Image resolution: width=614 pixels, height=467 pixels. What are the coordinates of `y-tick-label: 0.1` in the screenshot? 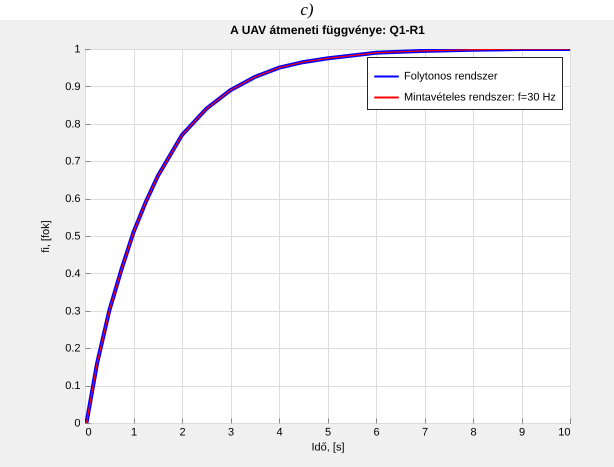 It's located at (72, 386).